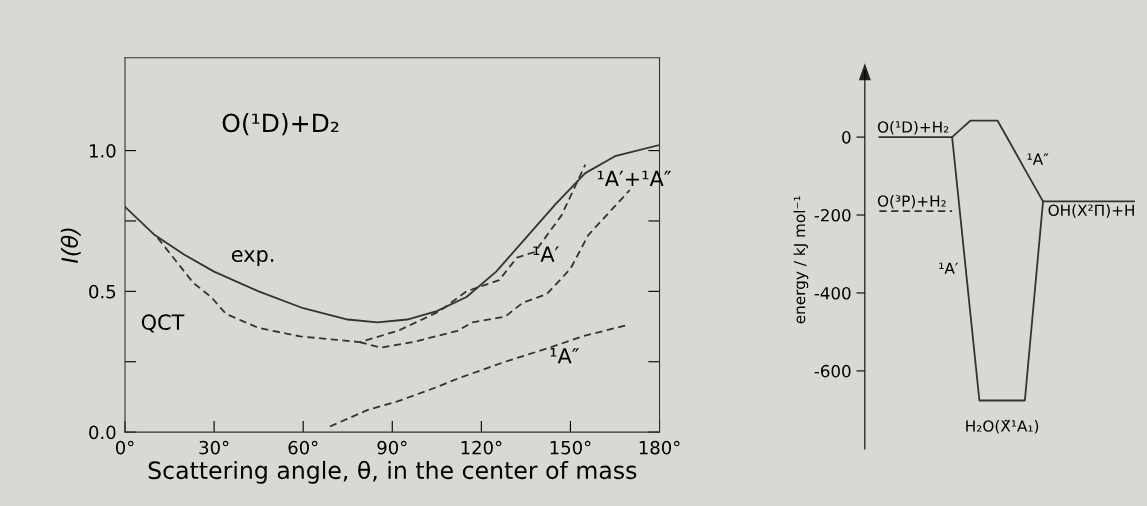  I want to click on annotation: OH(X²Π)+H, so click(1091, 211).